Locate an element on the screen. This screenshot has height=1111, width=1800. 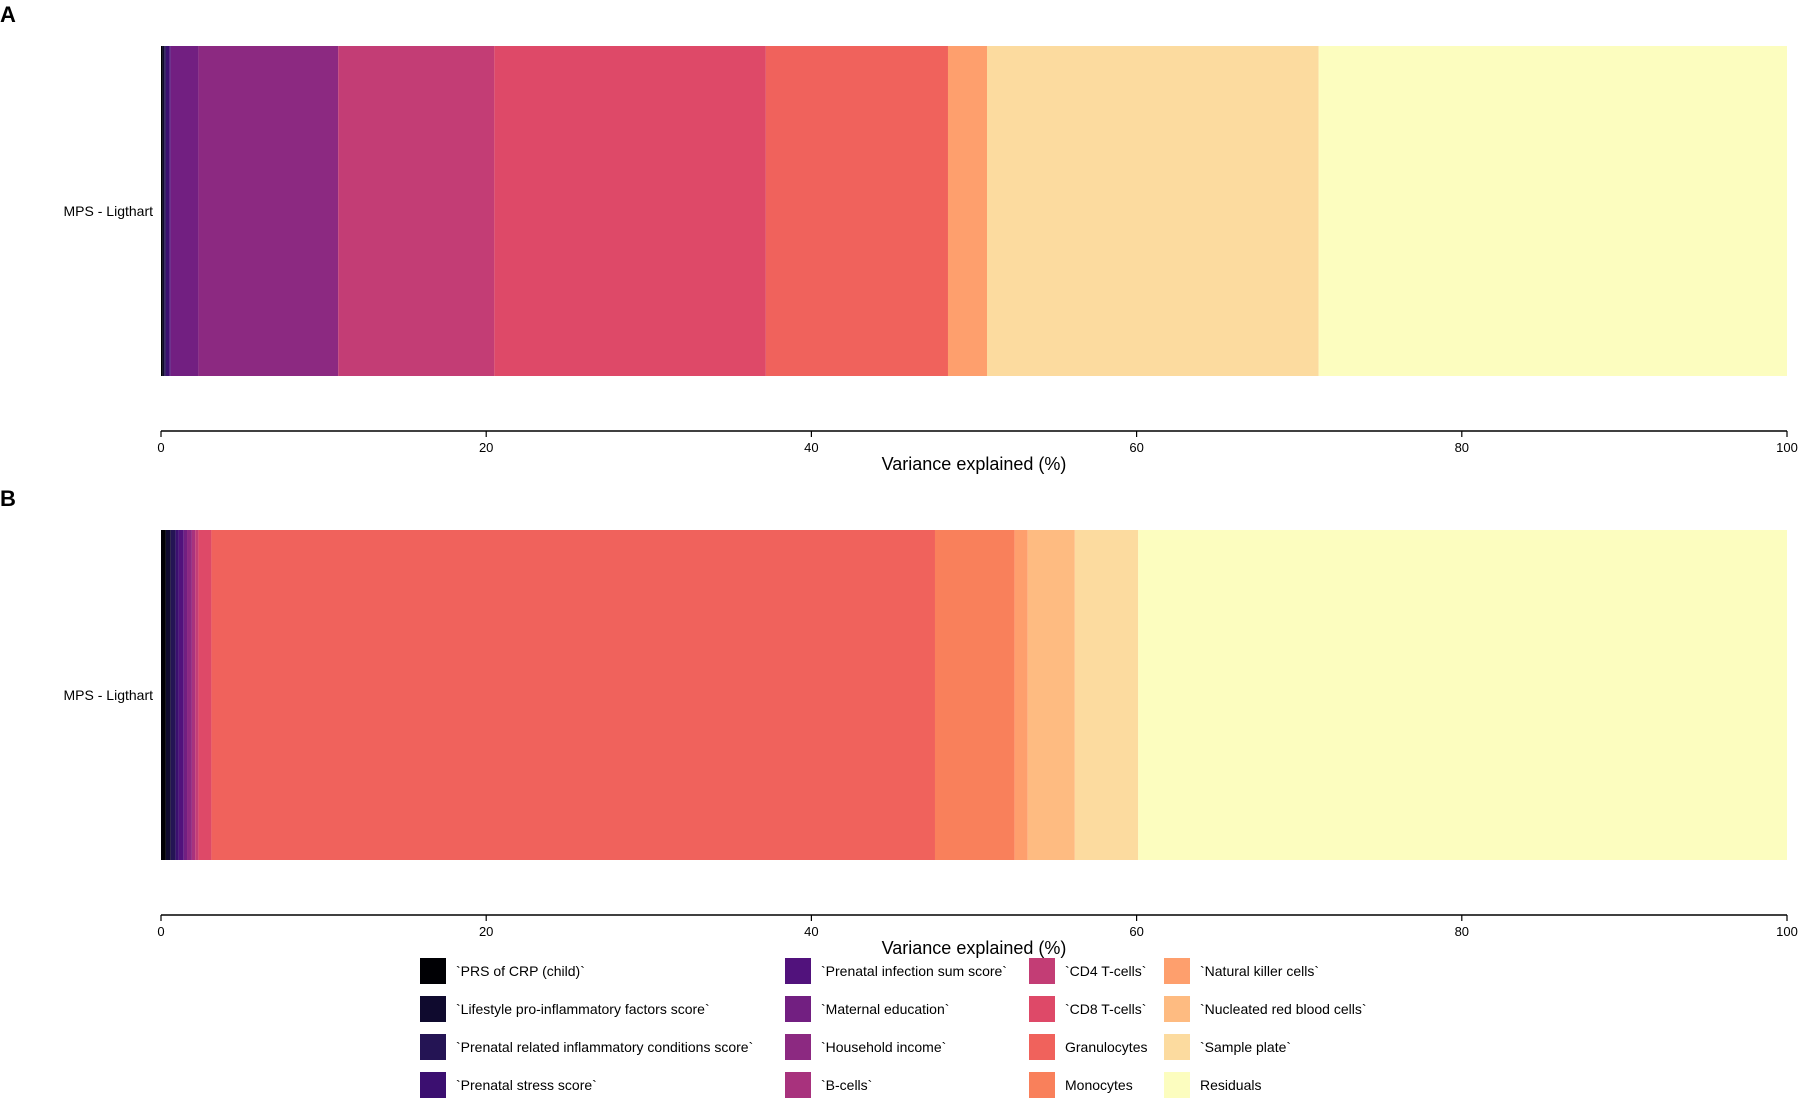
legend-item: `Household income` is located at coordinates (865, 1047).